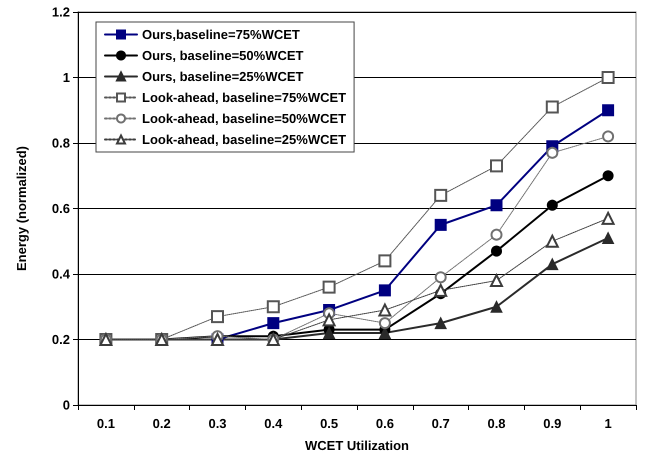 Image resolution: width=651 pixels, height=467 pixels. Describe the element at coordinates (105, 423) in the screenshot. I see `x-tick-label: 0.1` at that location.